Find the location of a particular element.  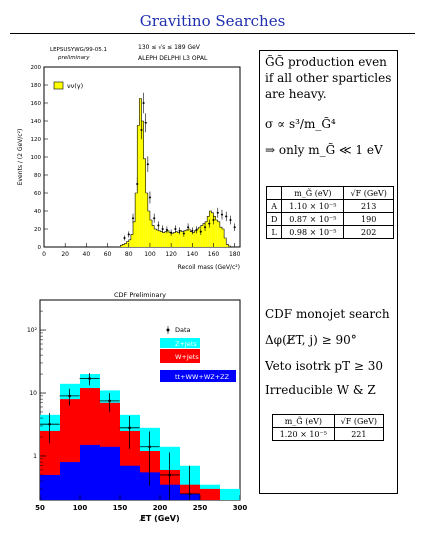

title-rule is located at coordinates (212, 33).